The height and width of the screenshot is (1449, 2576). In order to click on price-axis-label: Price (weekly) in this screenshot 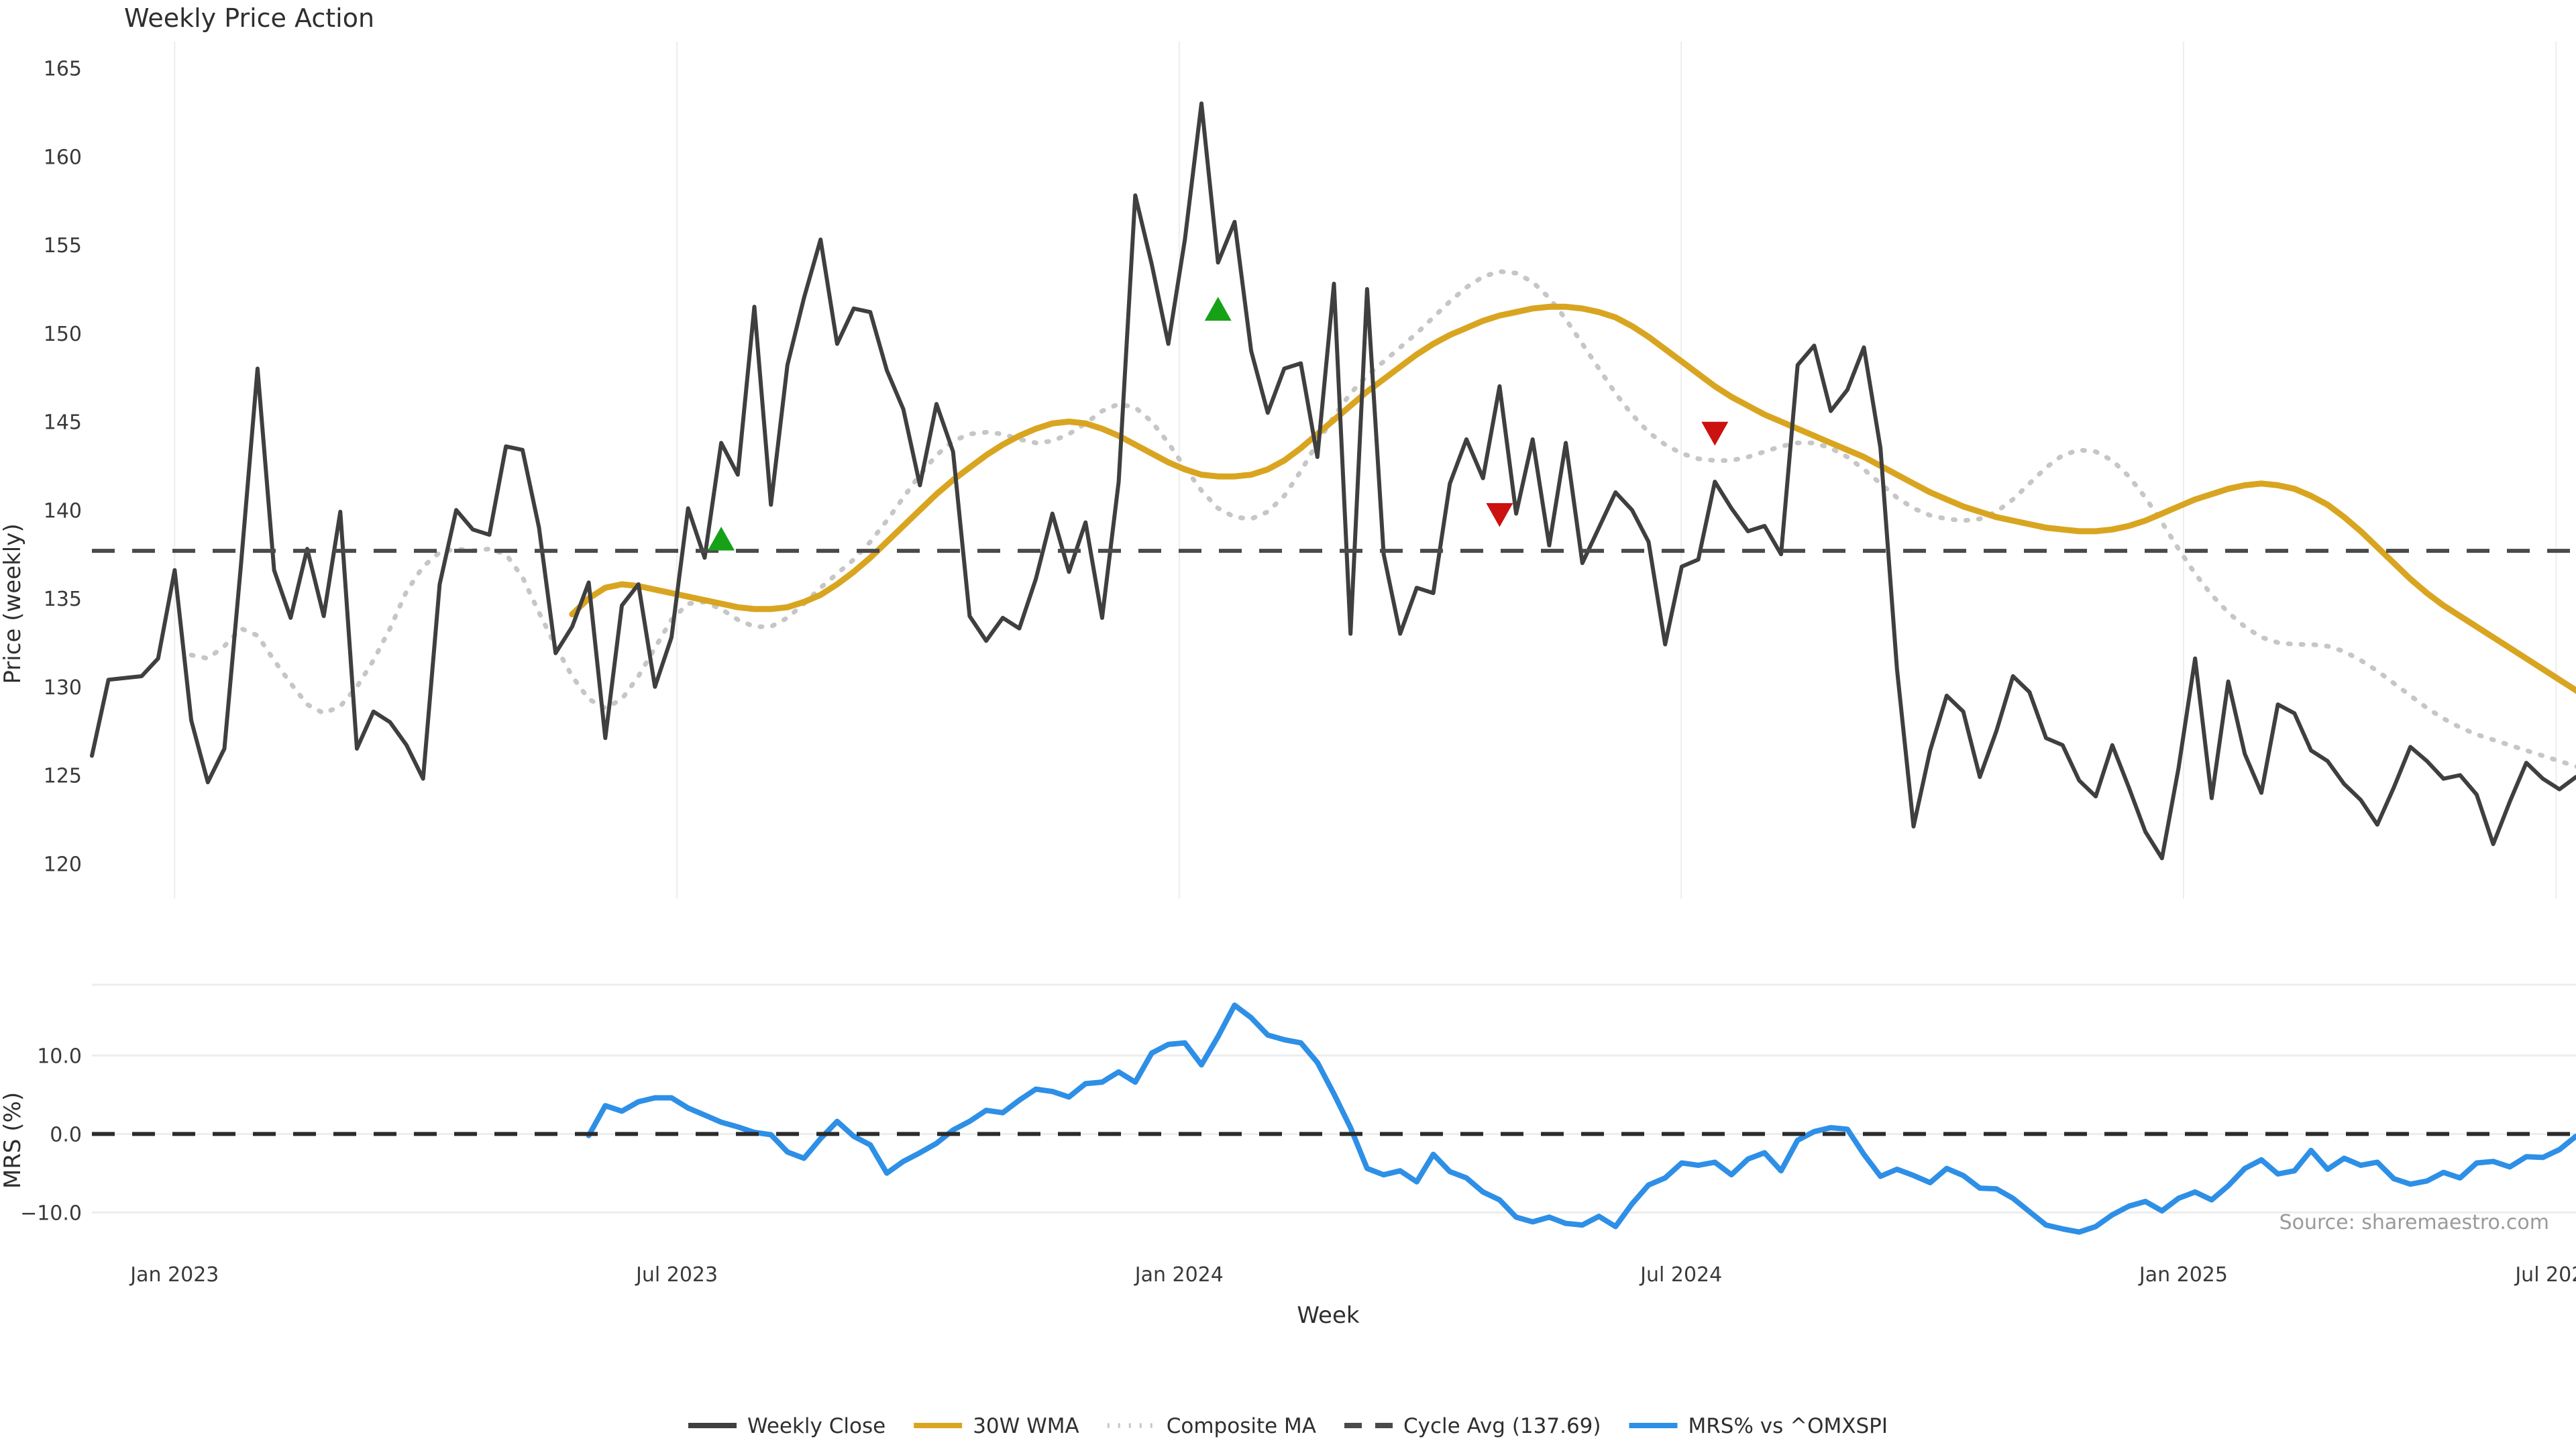, I will do `click(13, 603)`.